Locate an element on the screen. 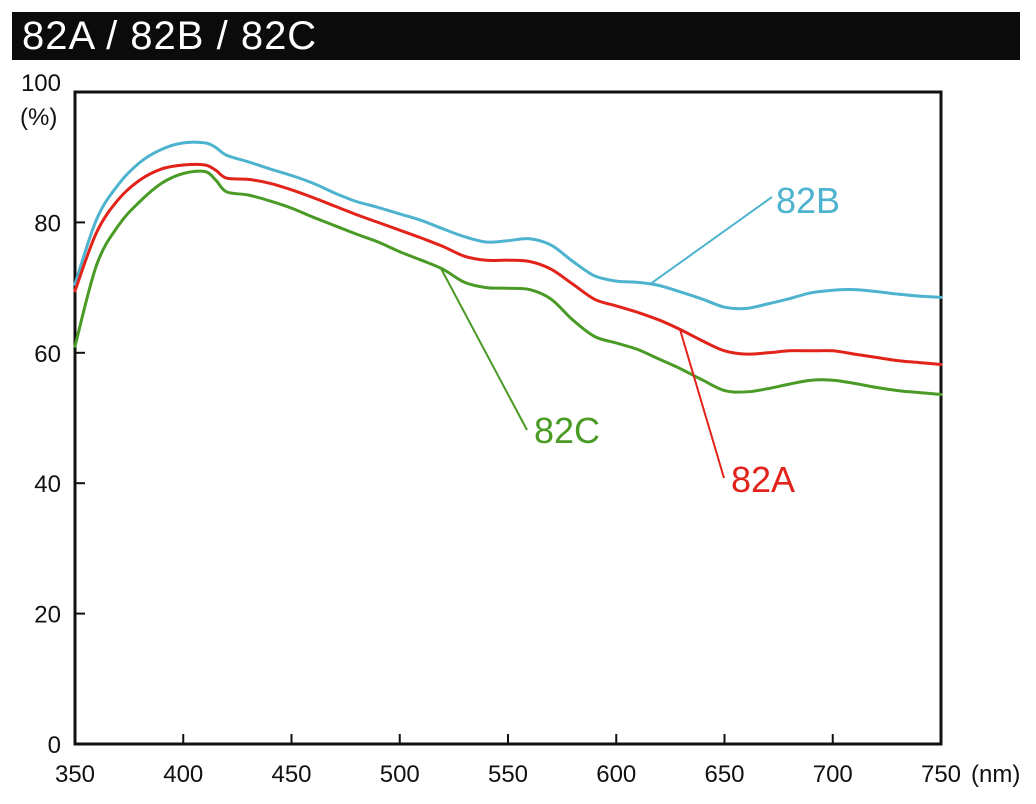 This screenshot has width=1036, height=804. y-tick-label: 80 is located at coordinates (47, 223).